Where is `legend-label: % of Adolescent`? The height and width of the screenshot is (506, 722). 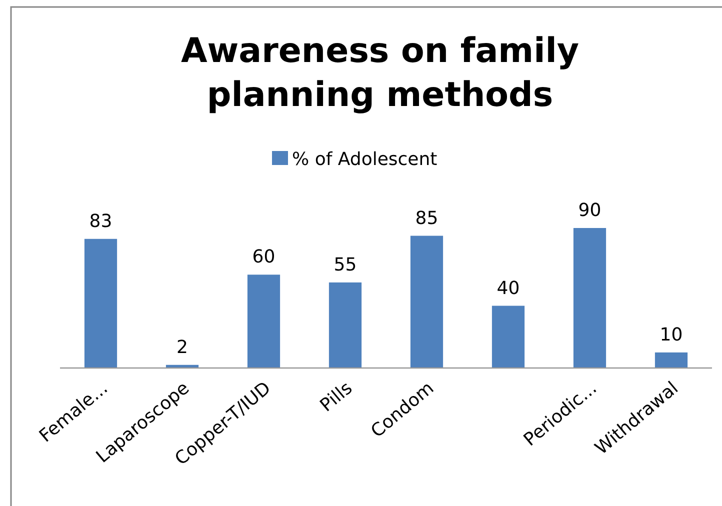 legend-label: % of Adolescent is located at coordinates (365, 159).